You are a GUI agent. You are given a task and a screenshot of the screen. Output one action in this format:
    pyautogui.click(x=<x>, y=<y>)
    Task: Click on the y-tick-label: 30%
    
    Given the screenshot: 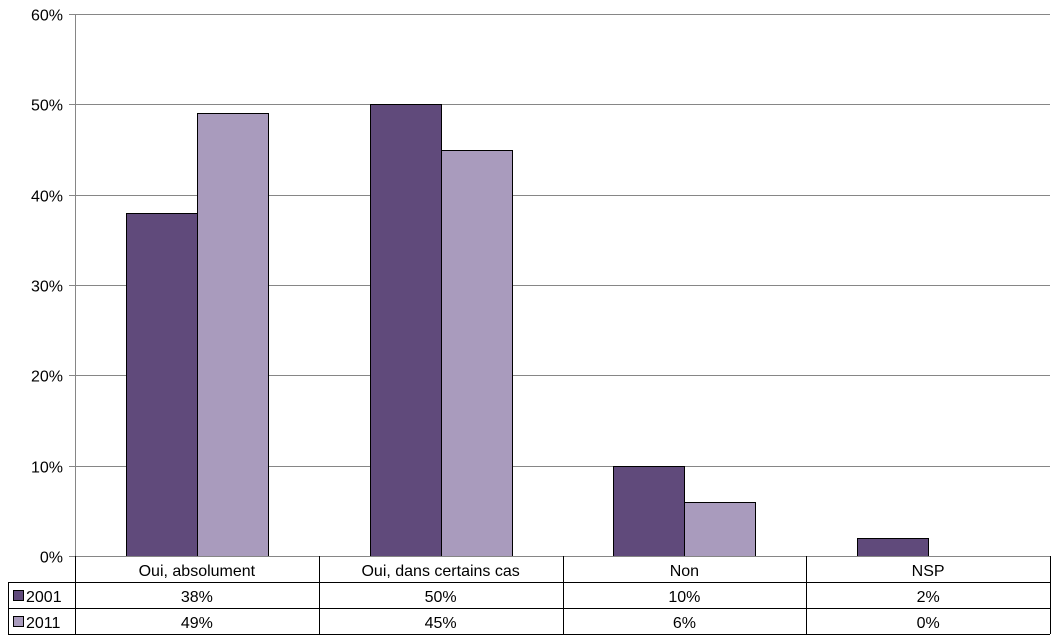 What is the action you would take?
    pyautogui.click(x=47, y=287)
    